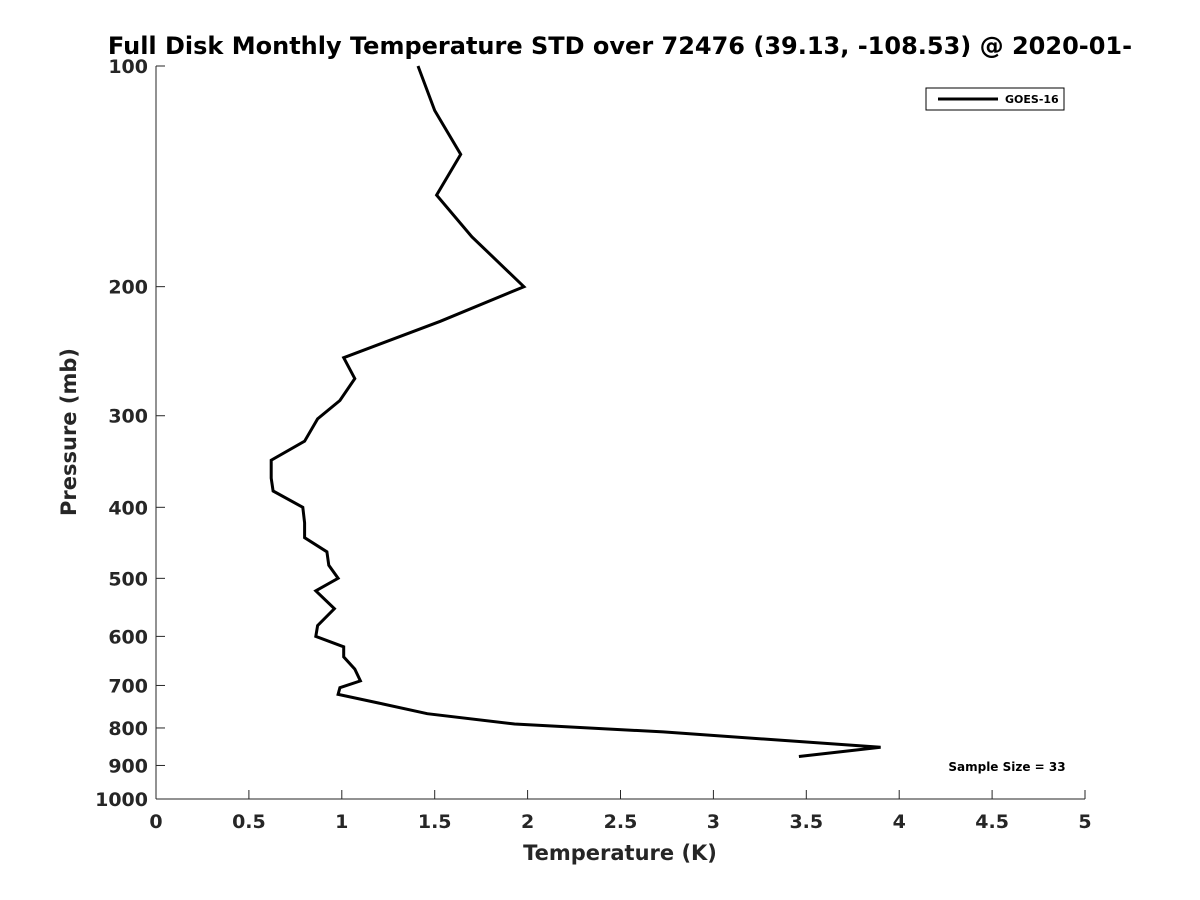  Describe the element at coordinates (527, 822) in the screenshot. I see `x-tick-label: 2` at that location.